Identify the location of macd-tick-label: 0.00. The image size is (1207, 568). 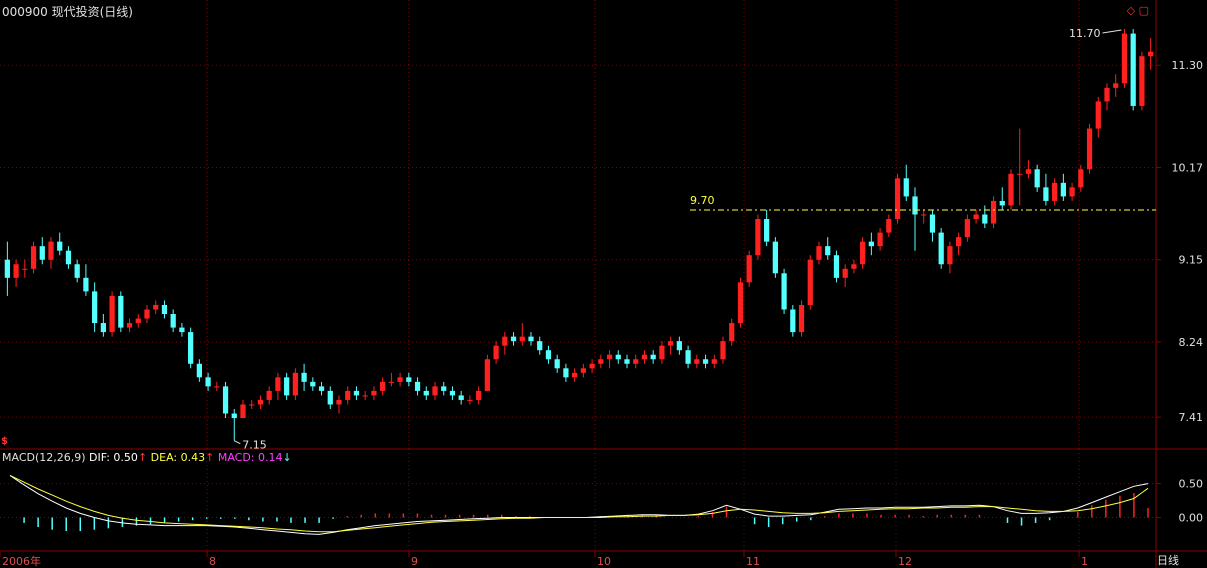
(1191, 517).